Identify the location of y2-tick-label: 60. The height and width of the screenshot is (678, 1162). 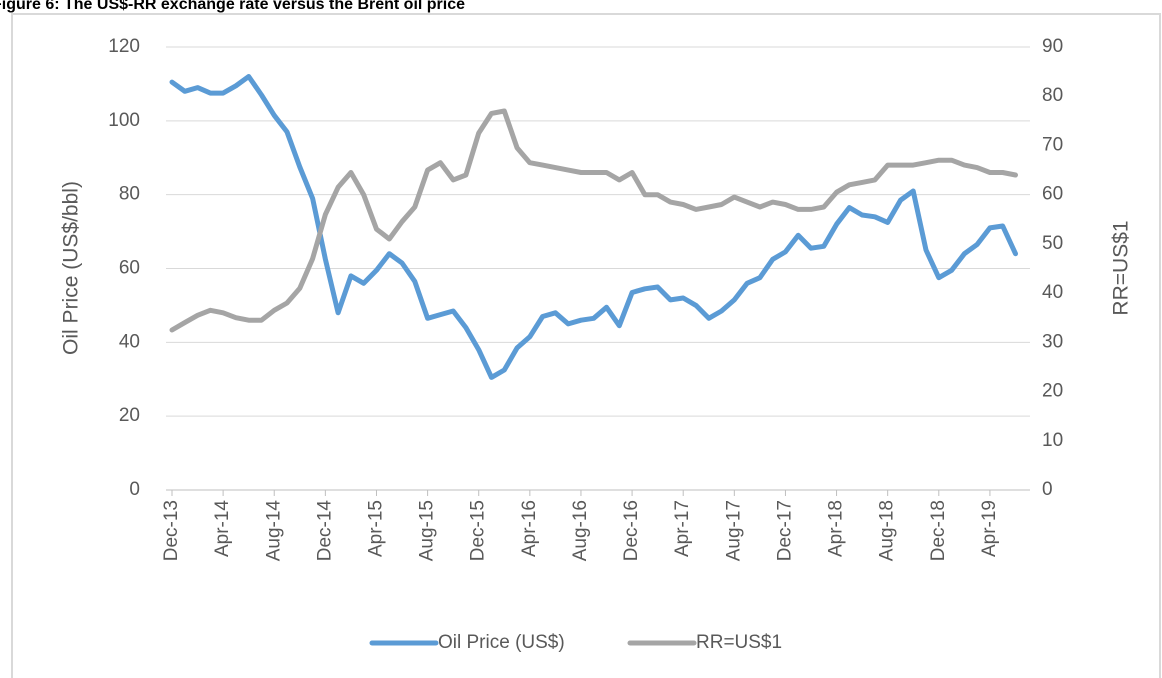
(1052, 194).